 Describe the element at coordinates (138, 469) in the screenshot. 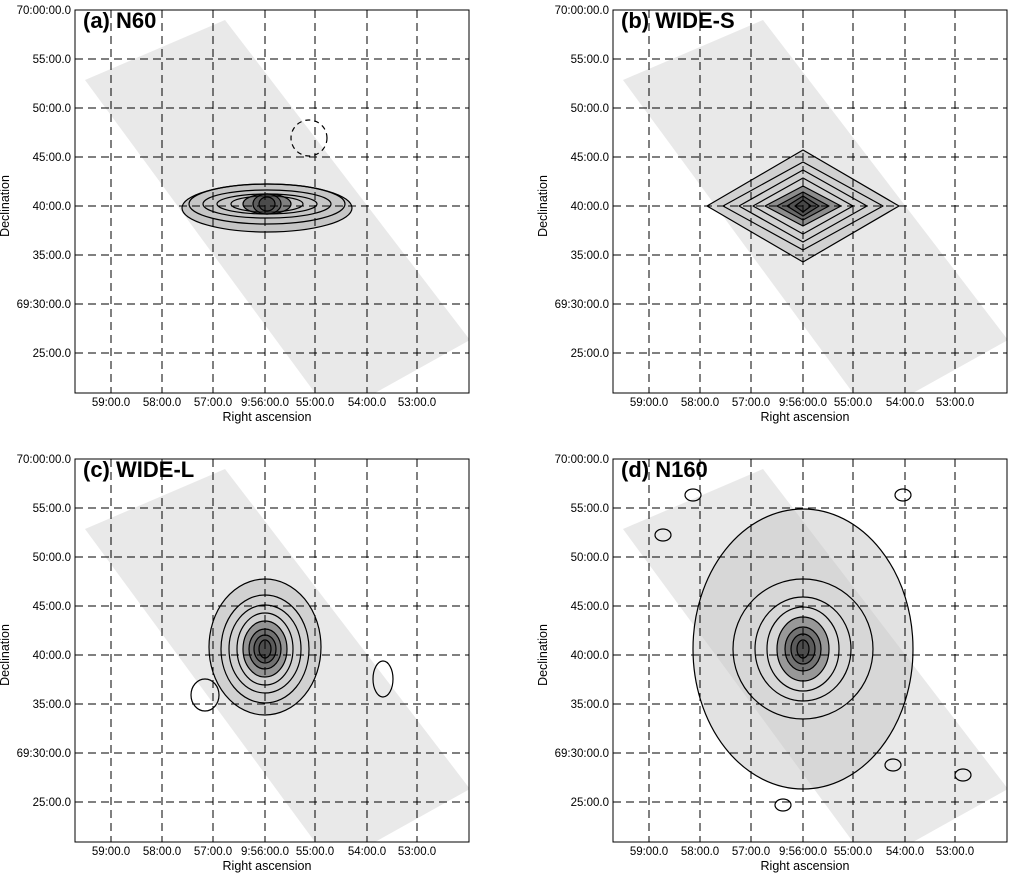

I see `panel-title: (c) WIDE-L` at that location.